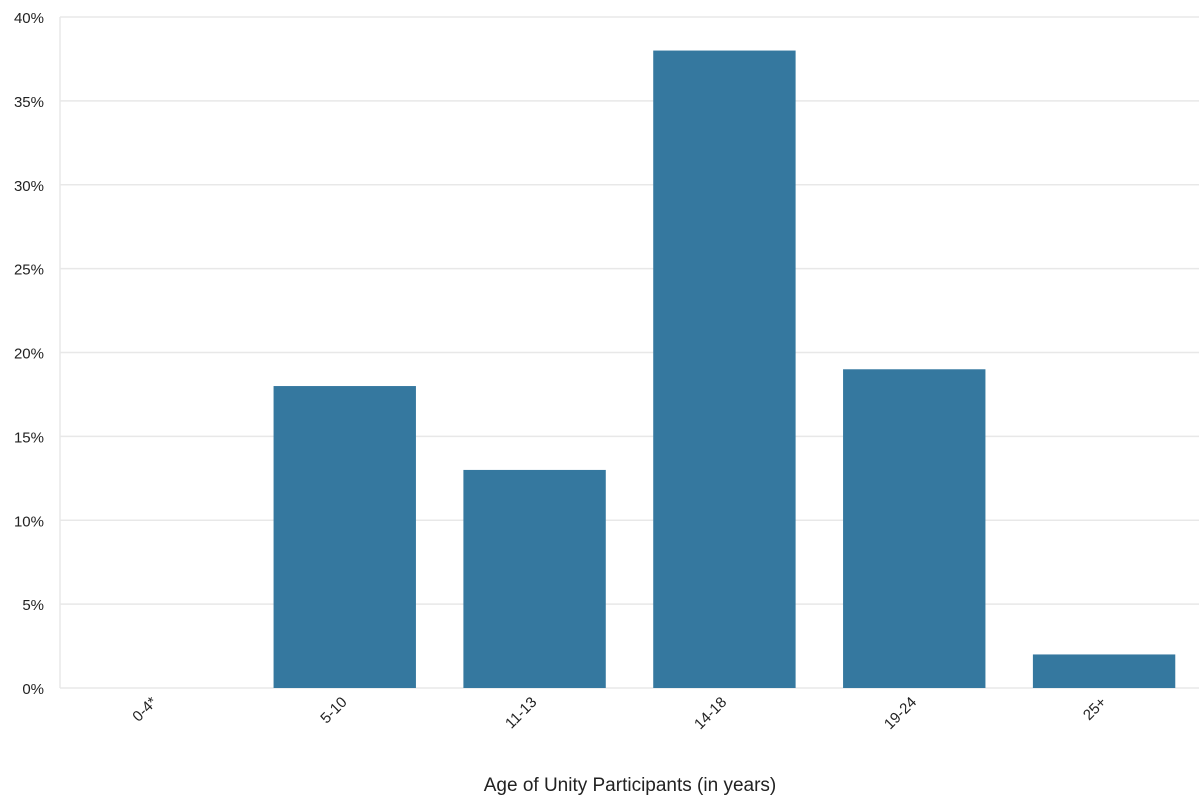 Image resolution: width=1199 pixels, height=800 pixels. What do you see at coordinates (29, 521) in the screenshot?
I see `y-tick-label: 10%` at bounding box center [29, 521].